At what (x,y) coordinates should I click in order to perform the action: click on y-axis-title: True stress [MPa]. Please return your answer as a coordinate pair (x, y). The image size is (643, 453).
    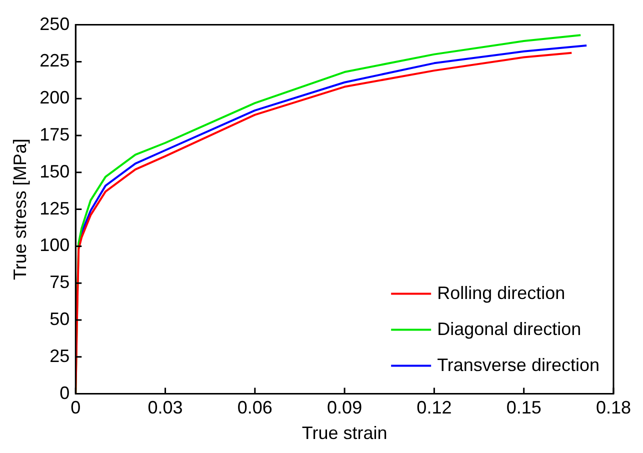
    Looking at the image, I should click on (20, 209).